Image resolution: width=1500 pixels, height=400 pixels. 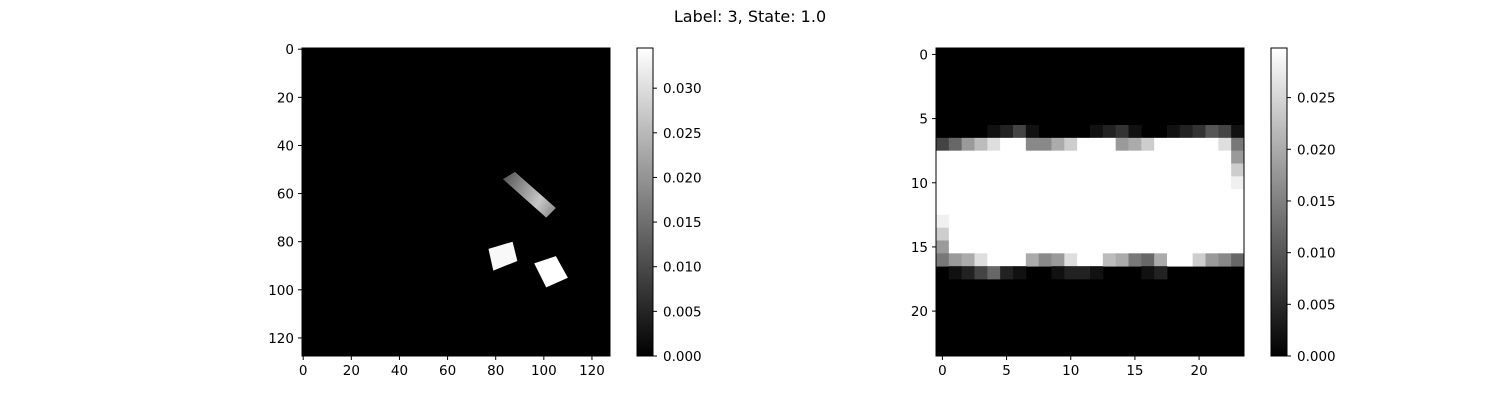 What do you see at coordinates (529, 194) in the screenshot?
I see `gradient-bar-shape` at bounding box center [529, 194].